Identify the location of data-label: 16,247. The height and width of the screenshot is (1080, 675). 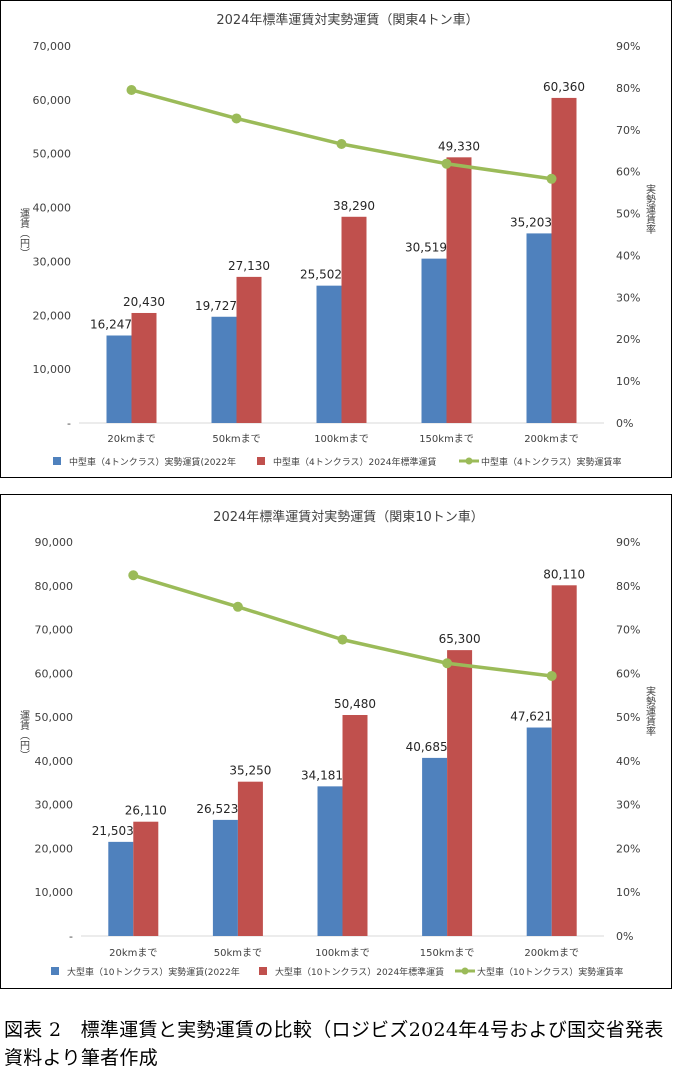
(111, 324).